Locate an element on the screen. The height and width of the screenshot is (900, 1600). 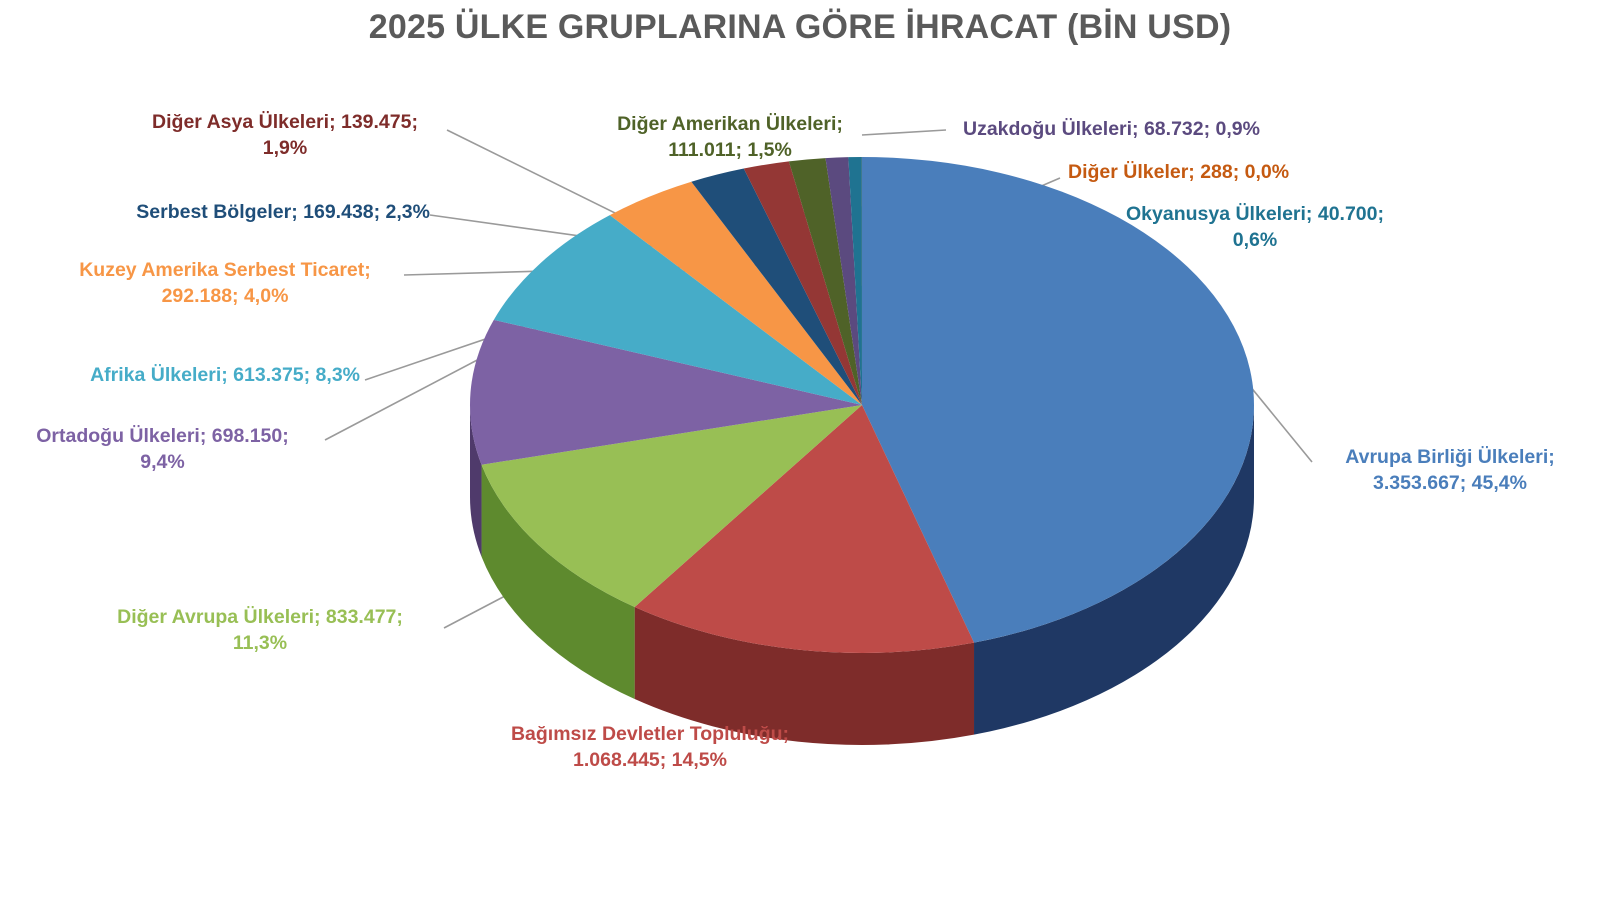
slice-label-diger-avrupa-ulkeleri: Diğer Avrupa Ülkeleri; 833.477; 11,3% is located at coordinates (260, 630).